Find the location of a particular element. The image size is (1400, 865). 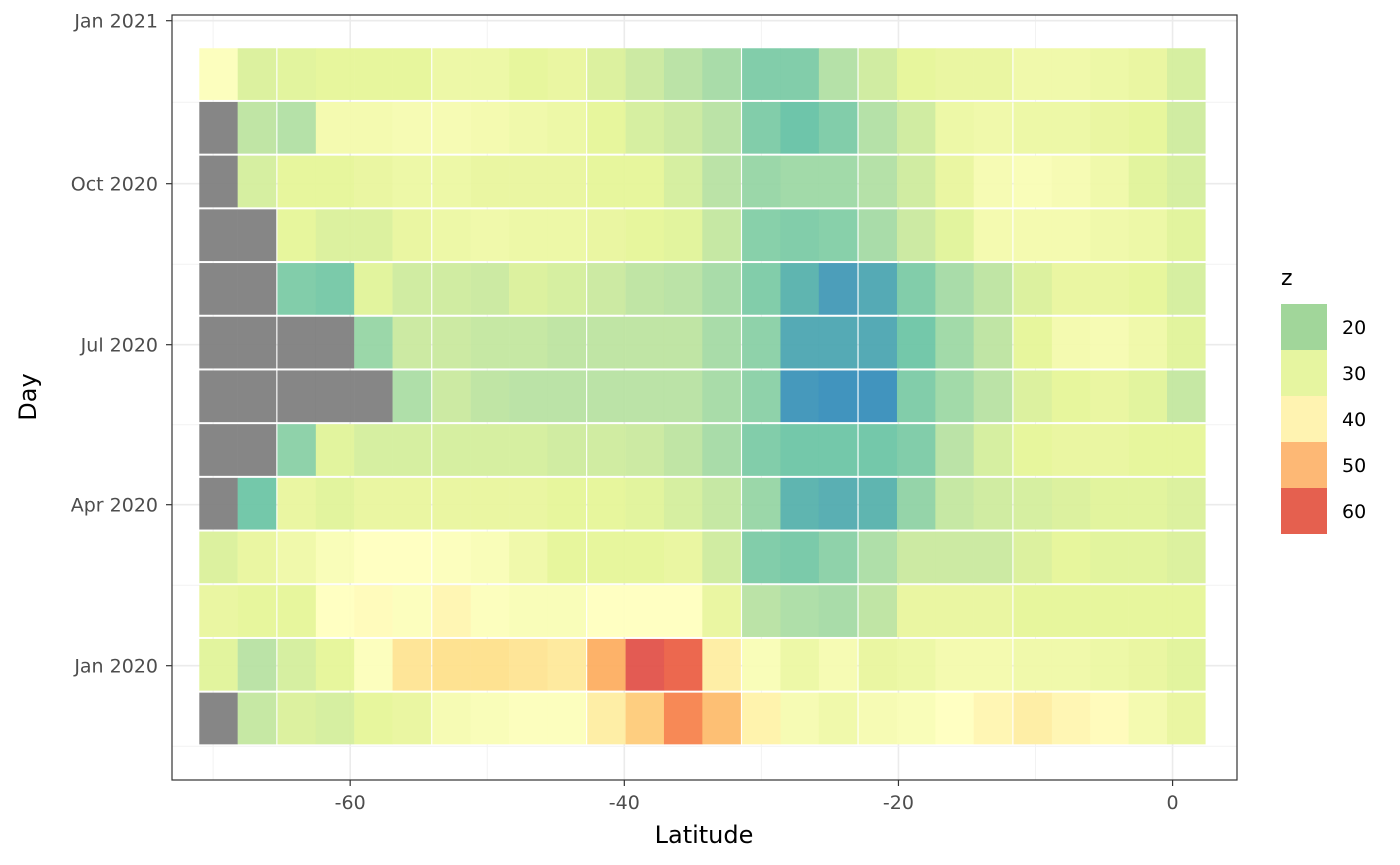

y-axis-title: Day is located at coordinates (28, 396).